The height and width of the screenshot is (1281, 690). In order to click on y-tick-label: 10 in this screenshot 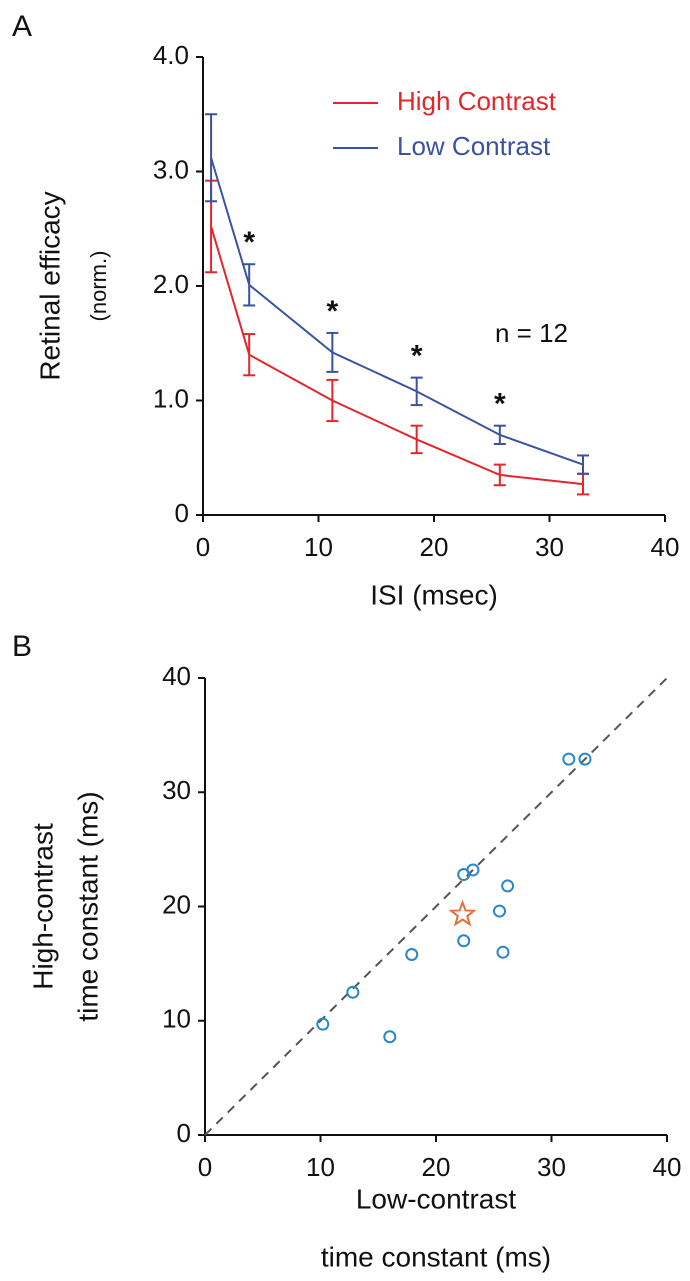, I will do `click(176, 1019)`.